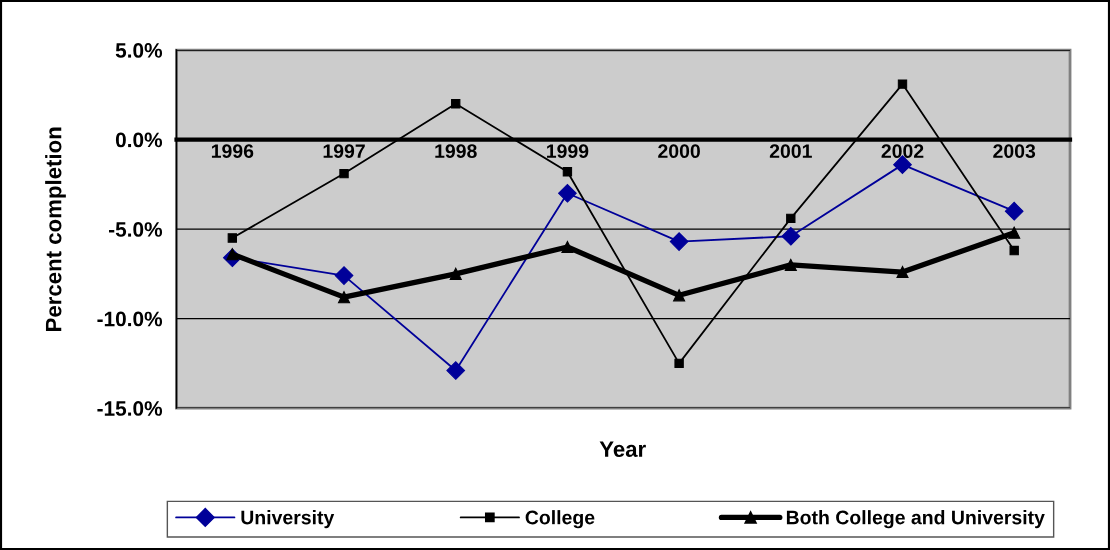 The width and height of the screenshot is (1110, 550). Describe the element at coordinates (915, 519) in the screenshot. I see `legend-label: Both College and University` at that location.